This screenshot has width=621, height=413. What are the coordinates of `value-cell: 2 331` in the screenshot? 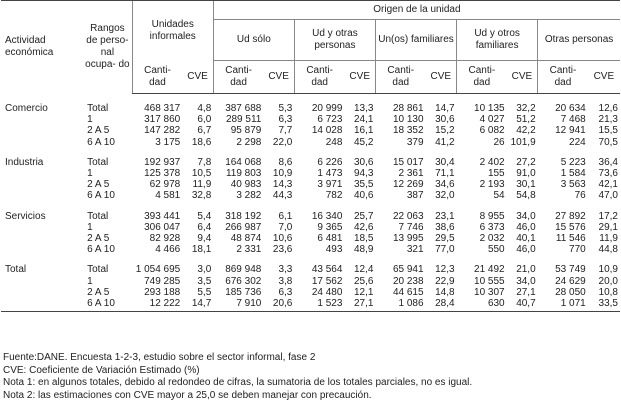 It's located at (249, 250).